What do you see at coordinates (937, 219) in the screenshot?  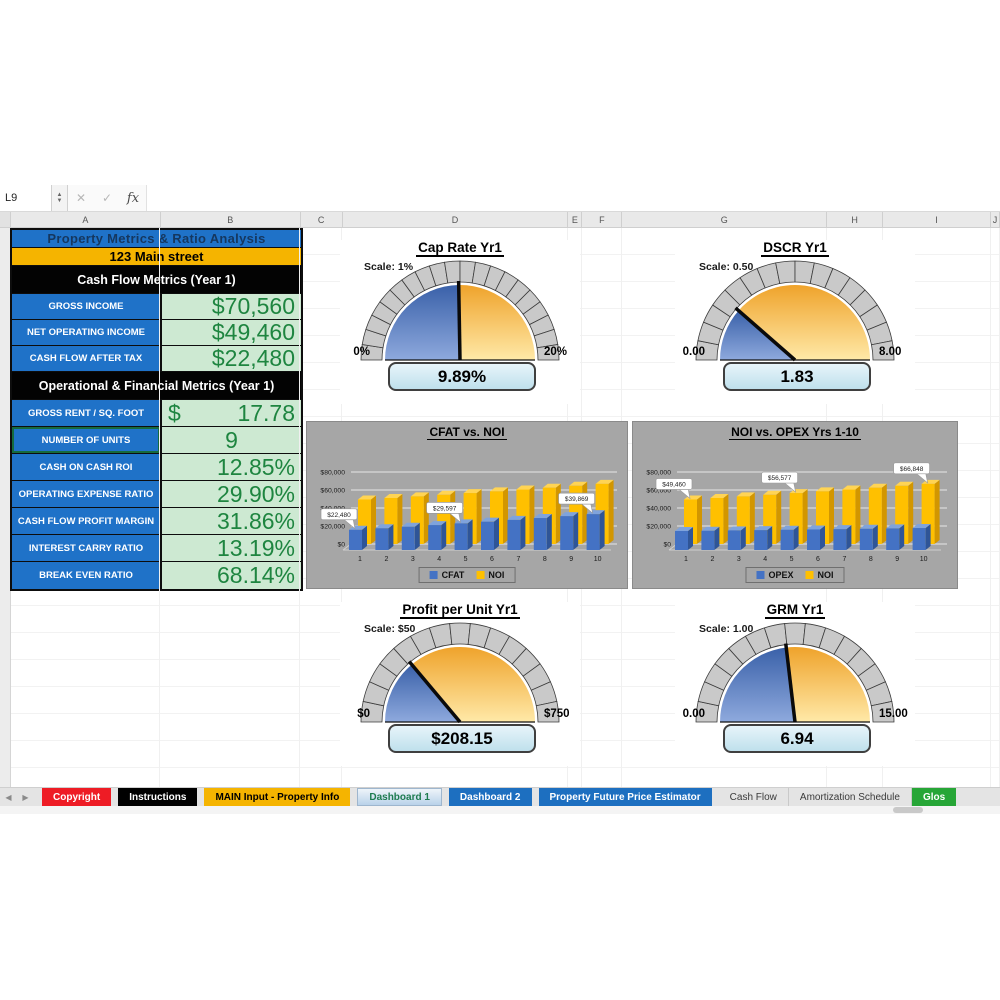 I see `column-header-I: I` at bounding box center [937, 219].